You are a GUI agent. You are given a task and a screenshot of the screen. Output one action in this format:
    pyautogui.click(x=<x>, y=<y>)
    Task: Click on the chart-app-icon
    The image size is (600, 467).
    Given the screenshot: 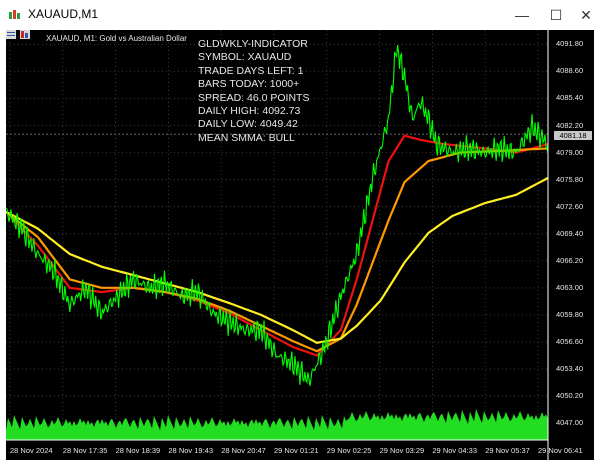 What is the action you would take?
    pyautogui.click(x=14, y=14)
    